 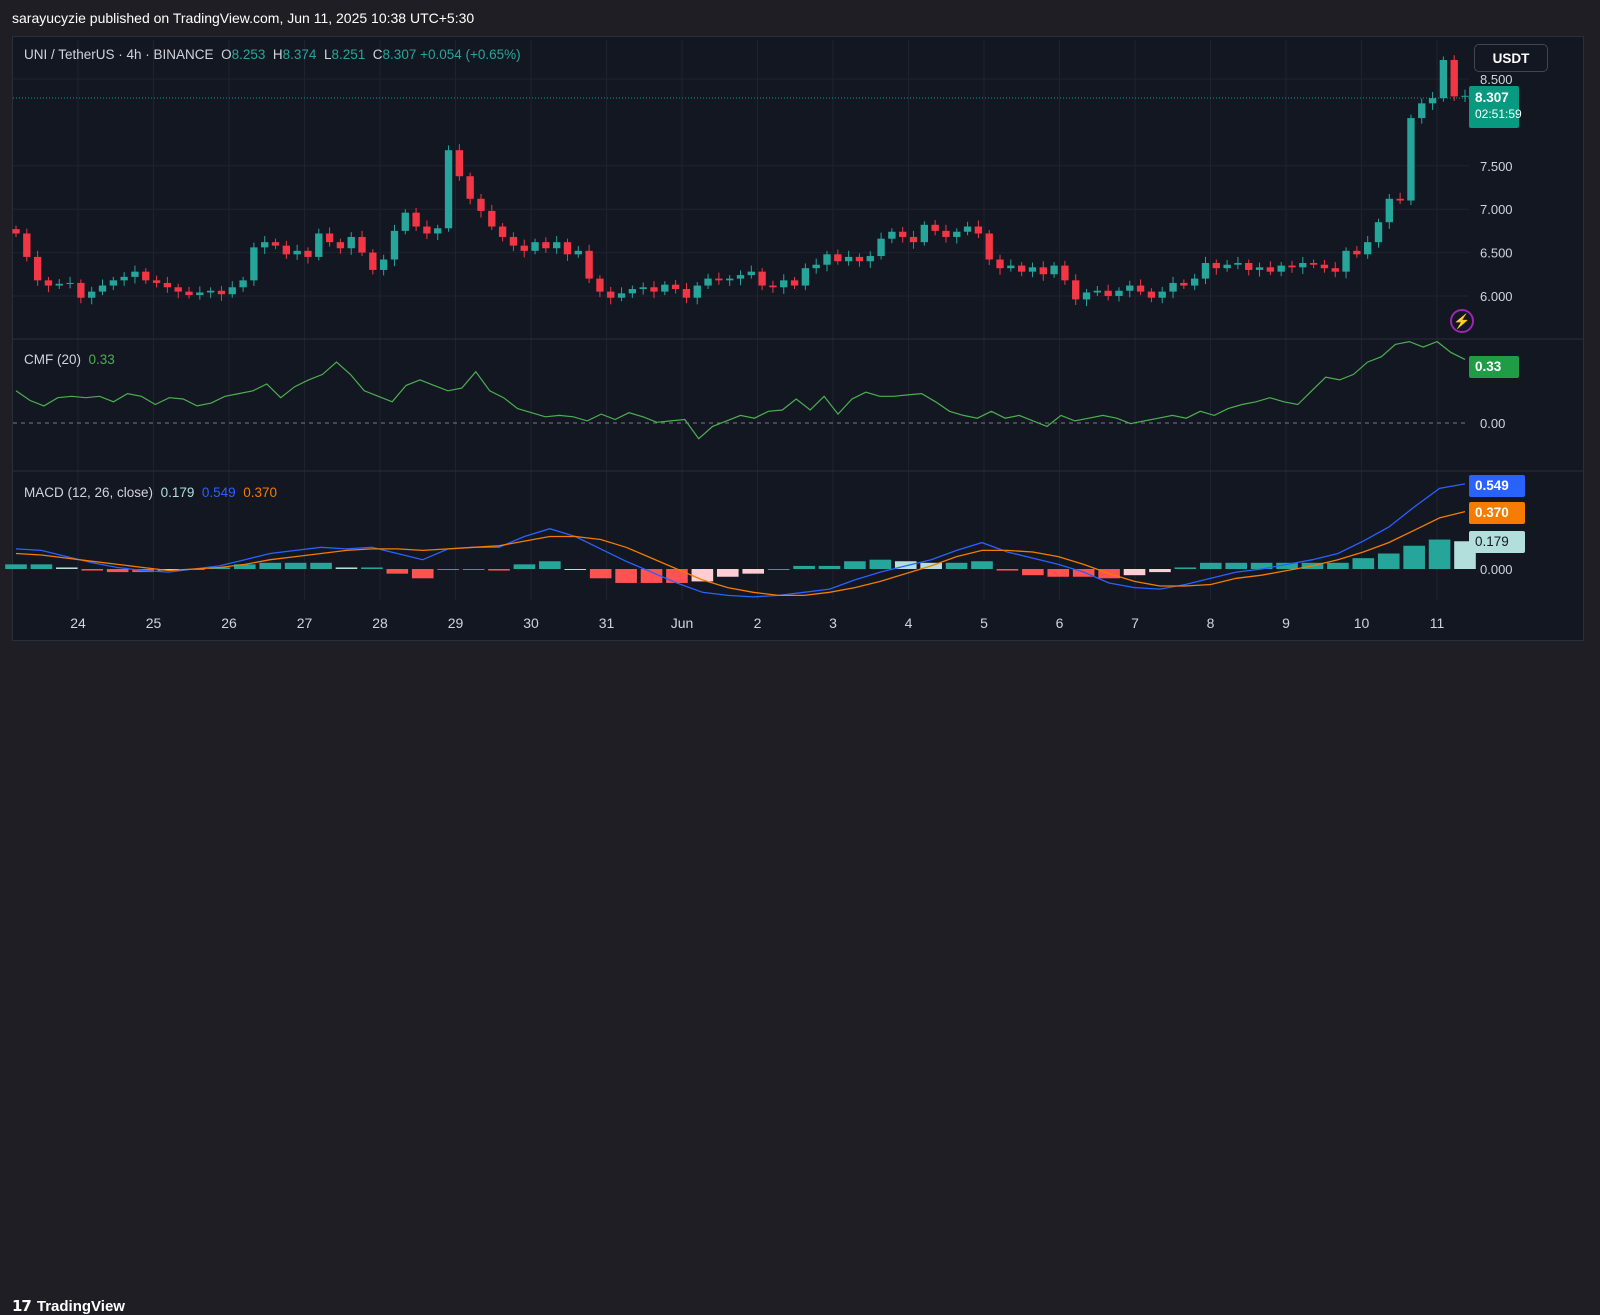 I want to click on symbol-title: UNI / TetherUS · 4h · BINANCE, so click(x=119, y=54).